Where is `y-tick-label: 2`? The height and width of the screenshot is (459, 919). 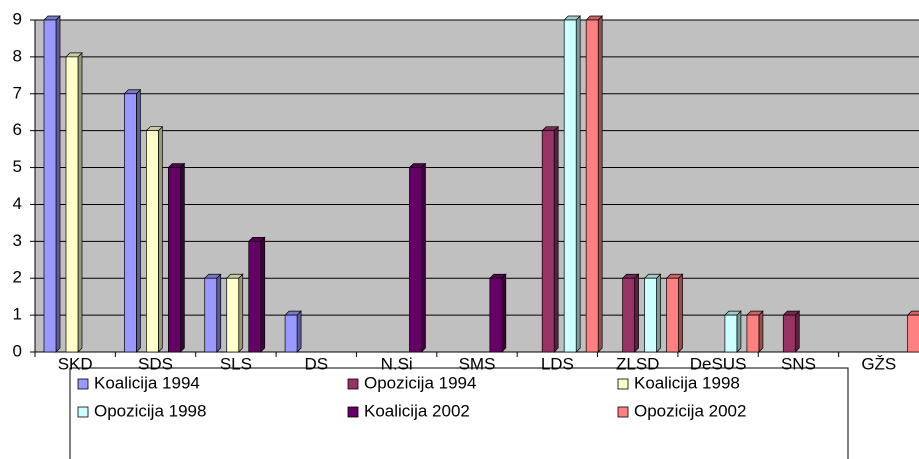
y-tick-label: 2 is located at coordinates (17, 277).